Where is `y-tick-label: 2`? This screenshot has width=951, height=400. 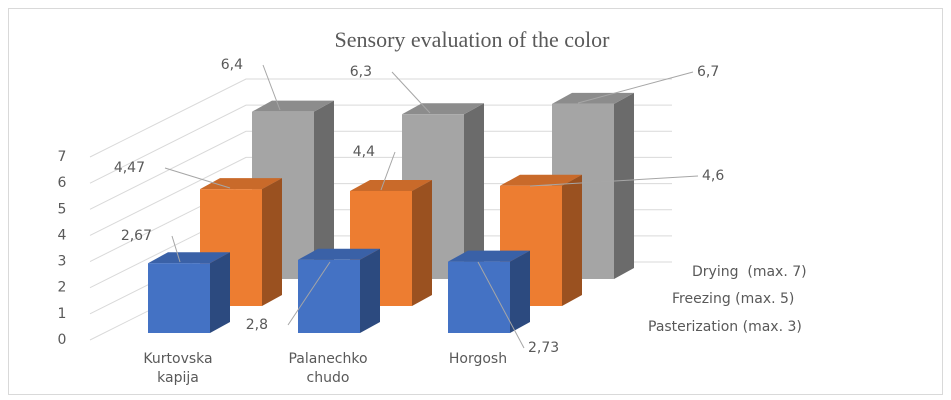 y-tick-label: 2 is located at coordinates (62, 288).